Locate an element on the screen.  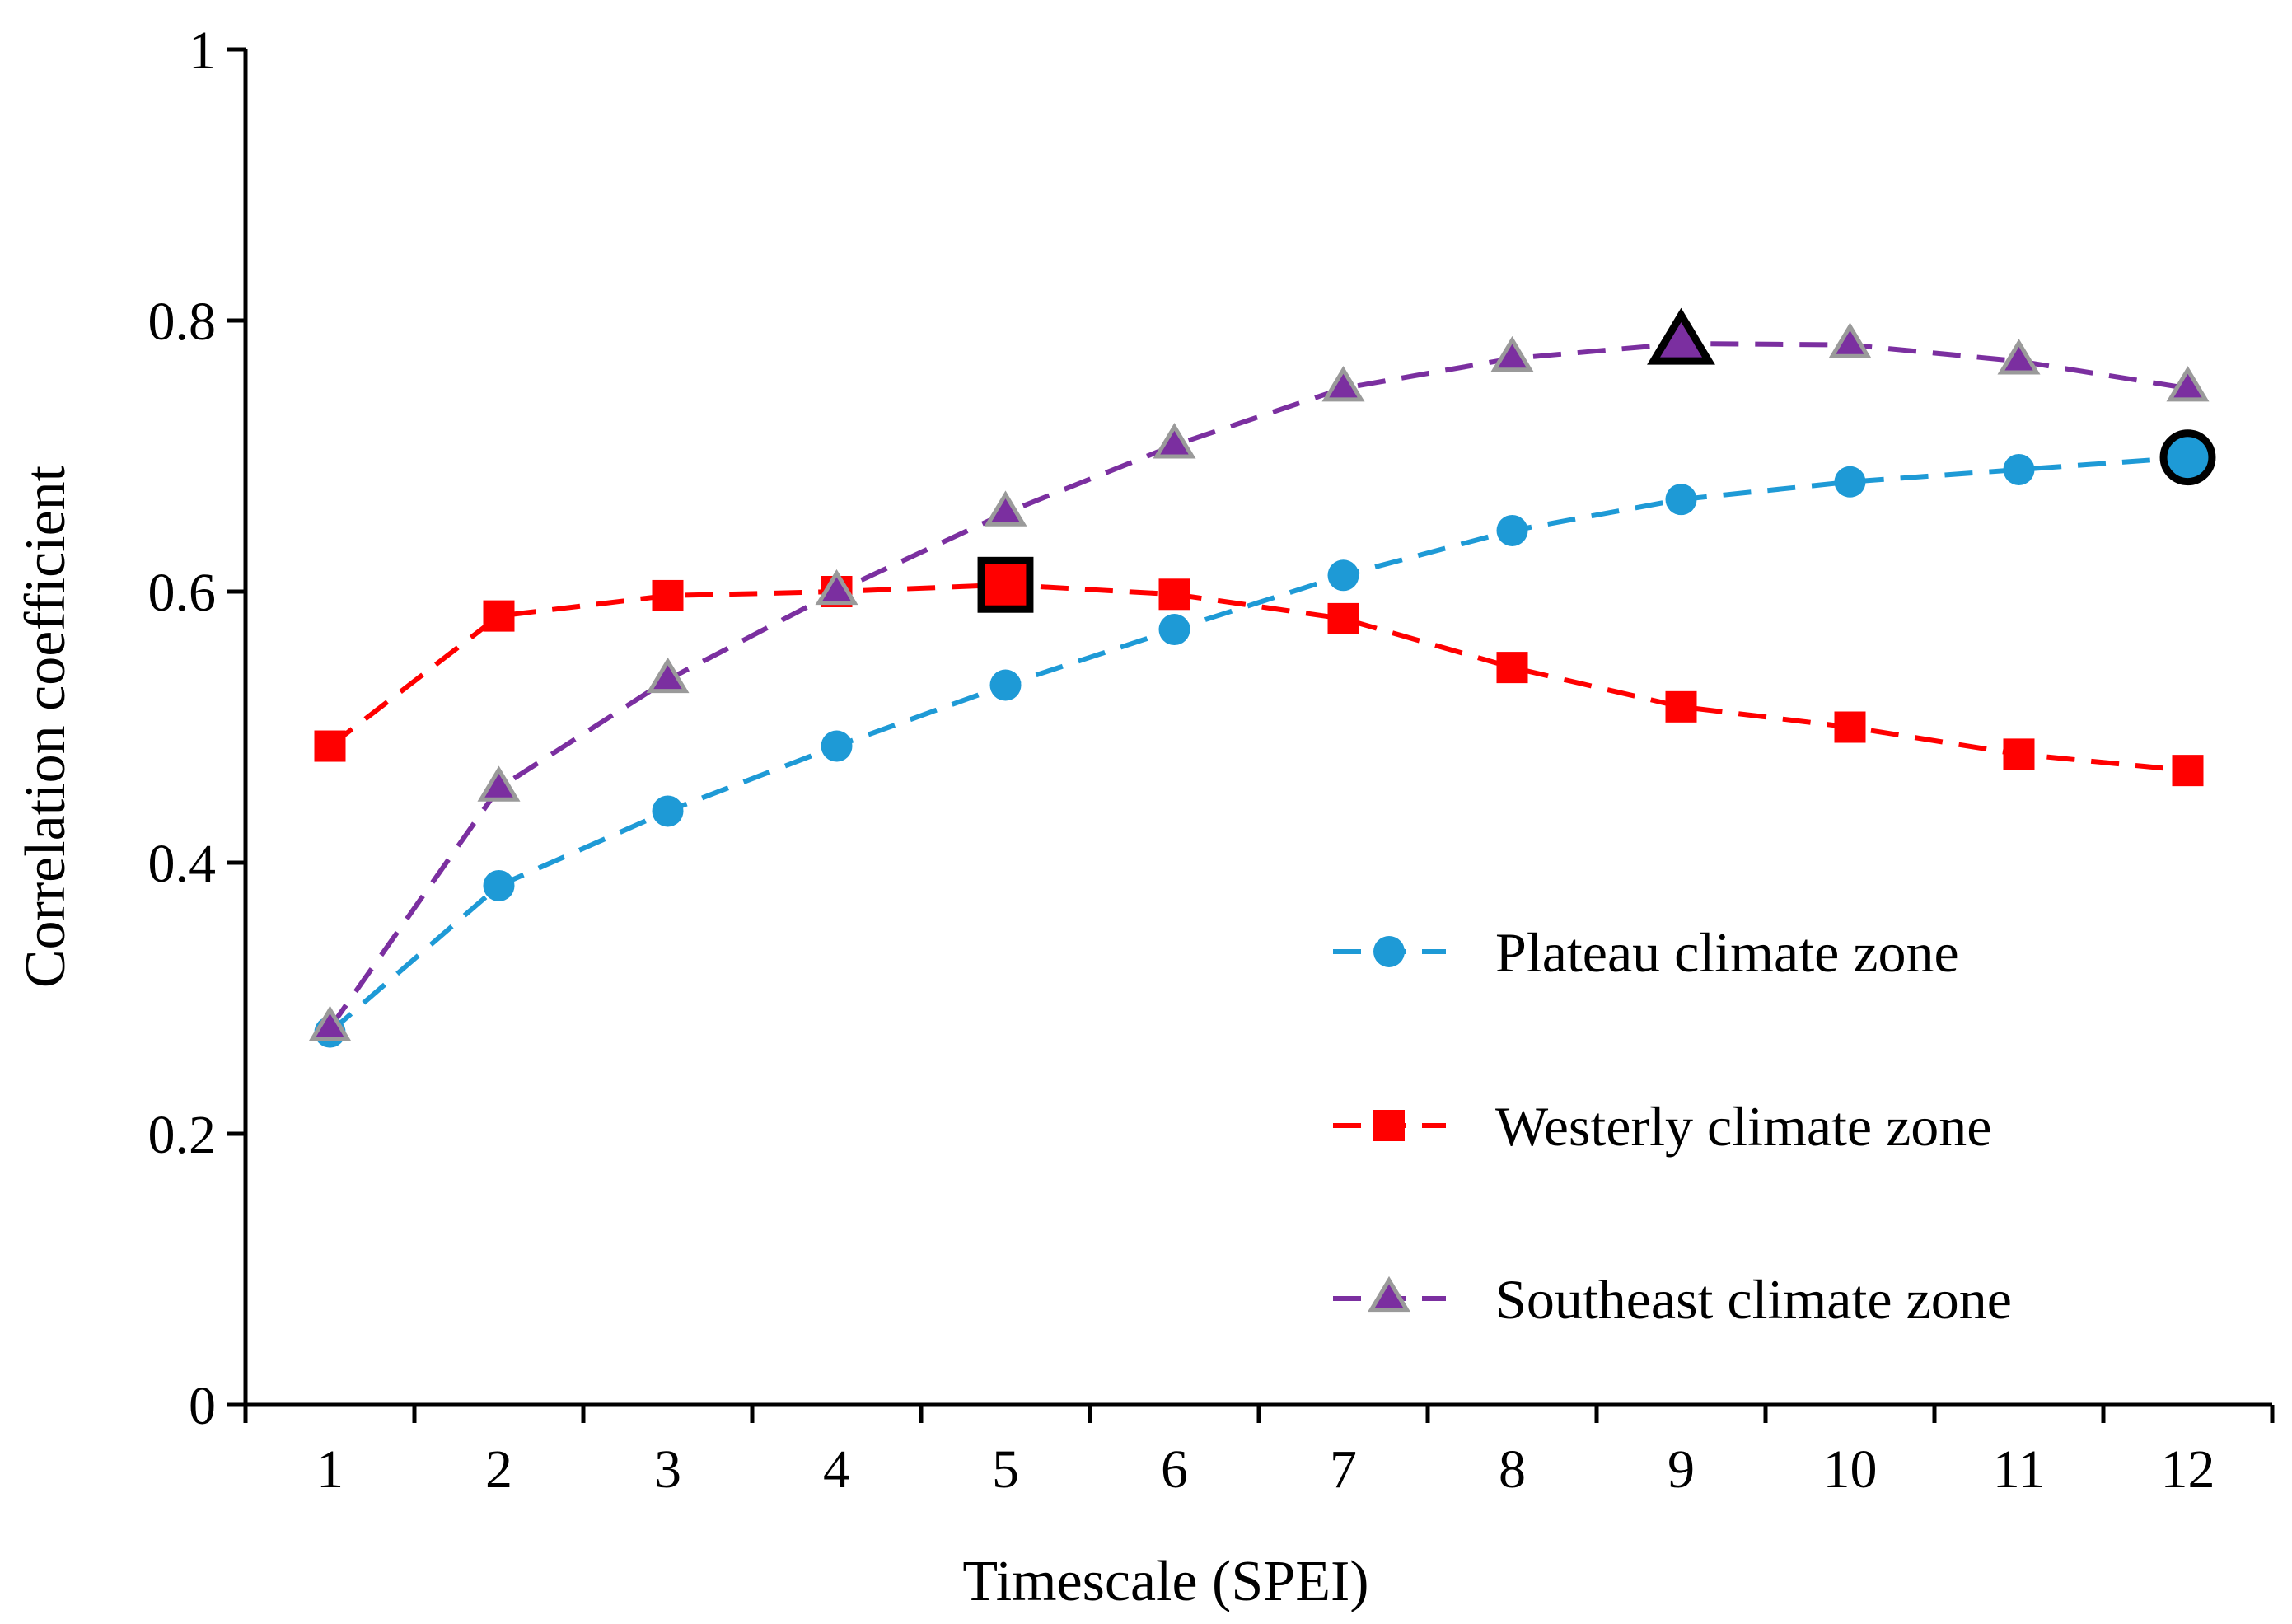
legend-item: Westerly climate zone is located at coordinates (1662, 1126).